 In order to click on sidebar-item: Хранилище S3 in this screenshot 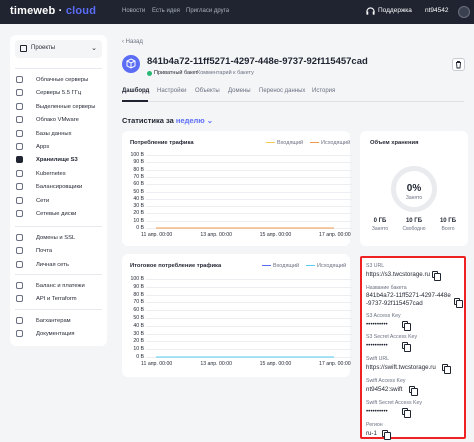, I will do `click(58, 160)`.